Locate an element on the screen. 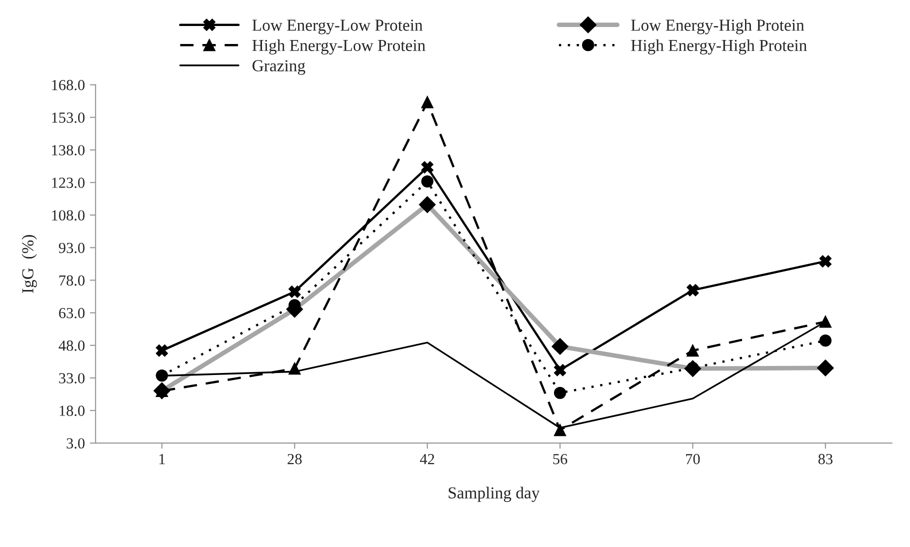 This screenshot has height=547, width=910. x-tick-label: 1 is located at coordinates (162, 459).